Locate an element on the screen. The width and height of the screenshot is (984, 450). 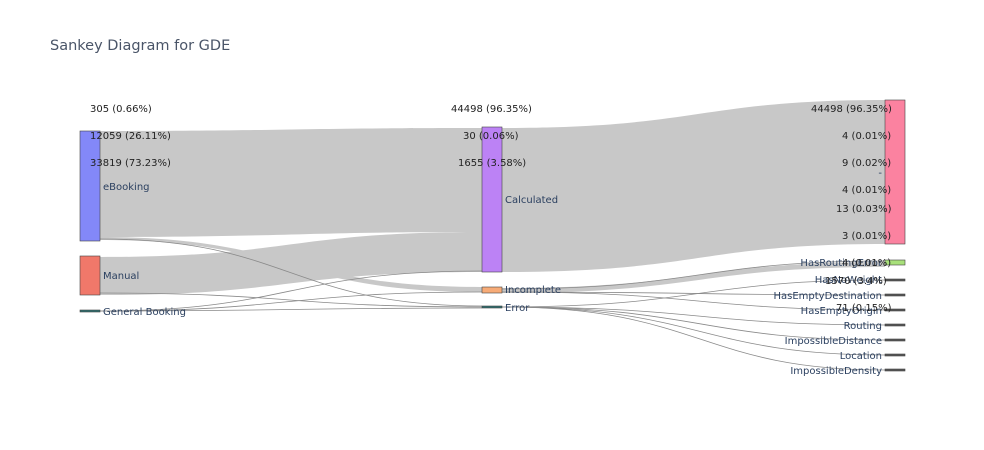
flow-label: 1655 (3.58%) is located at coordinates (492, 163).